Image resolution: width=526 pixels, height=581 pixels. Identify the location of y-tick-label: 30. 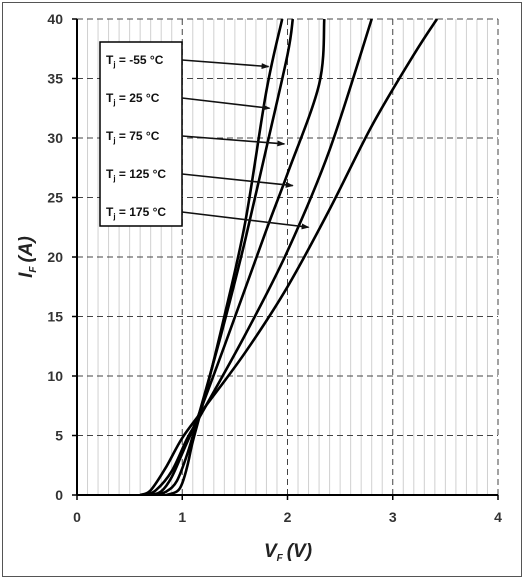
(55, 138).